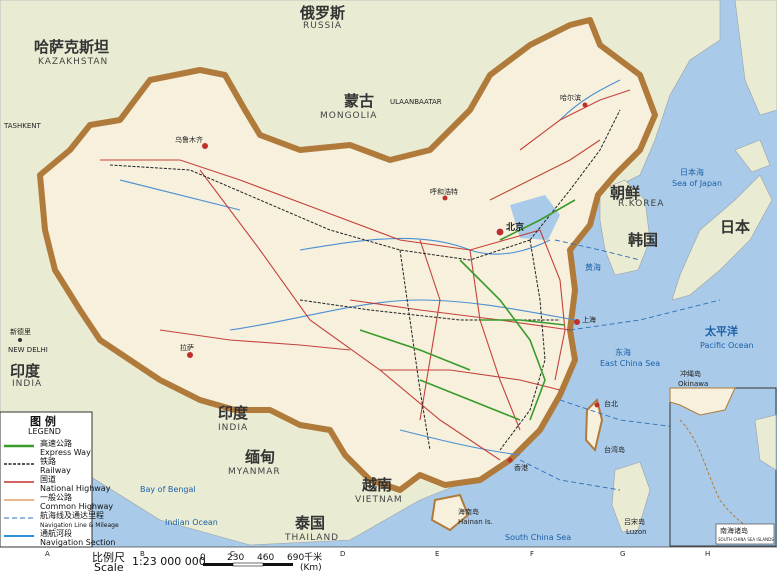 Image resolution: width=777 pixels, height=571 pixels. What do you see at coordinates (690, 373) in the screenshot?
I see `label-okinawa-zh: 冲绳岛` at bounding box center [690, 373].